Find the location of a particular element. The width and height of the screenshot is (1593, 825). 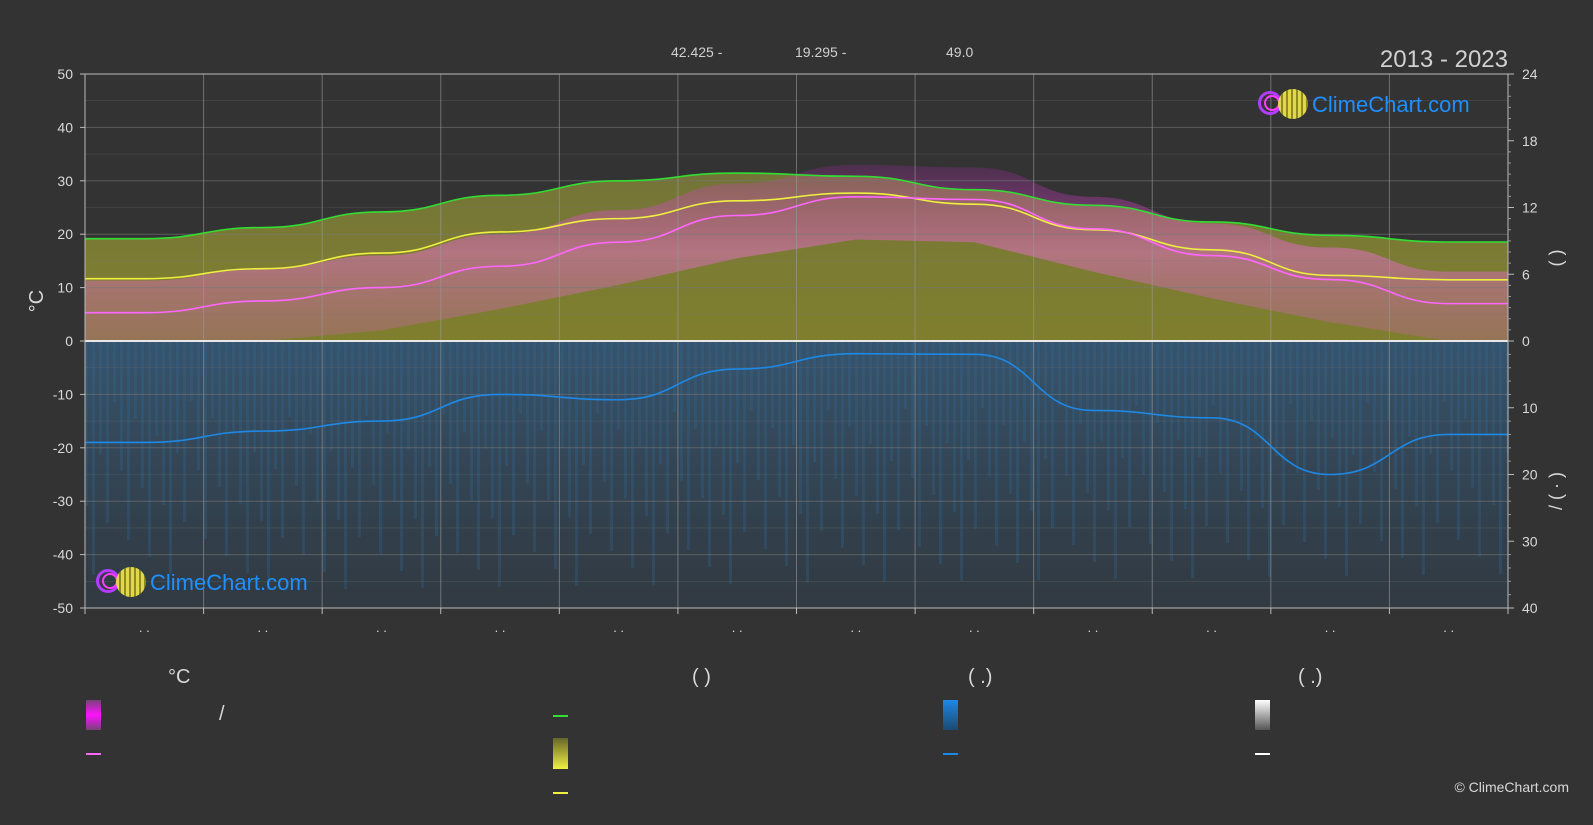

left-axis-tick-label: 10 is located at coordinates (65, 288).